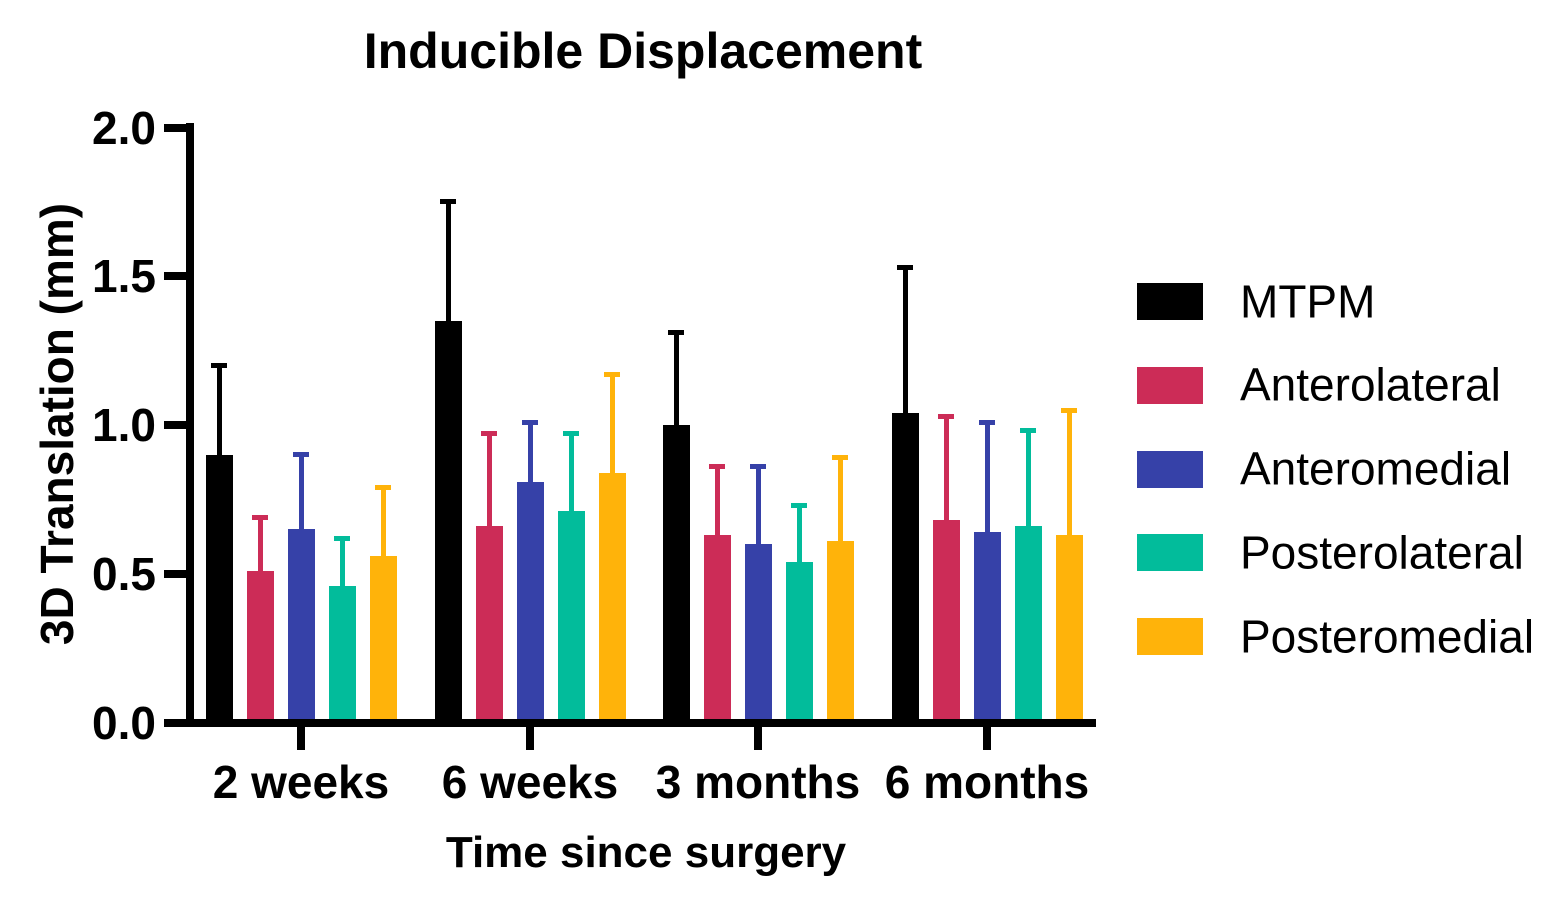  I want to click on y-tick-2.0, so click(175, 127).